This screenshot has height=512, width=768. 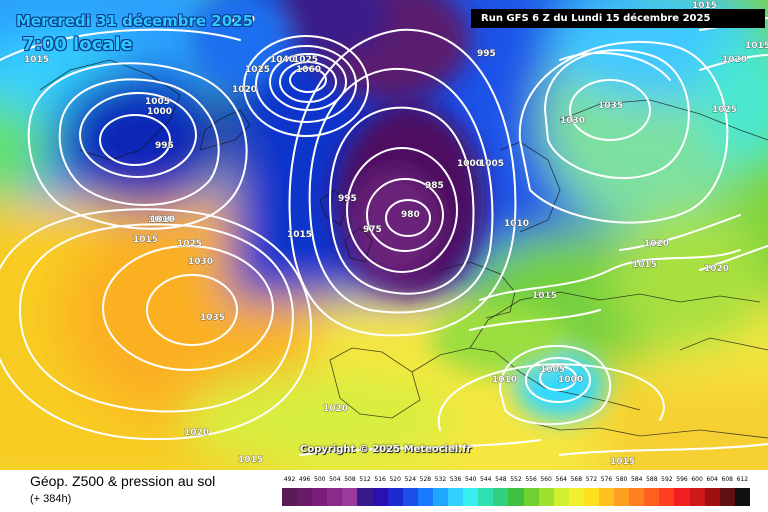 I want to click on scale-label: 528, so click(x=425, y=479).